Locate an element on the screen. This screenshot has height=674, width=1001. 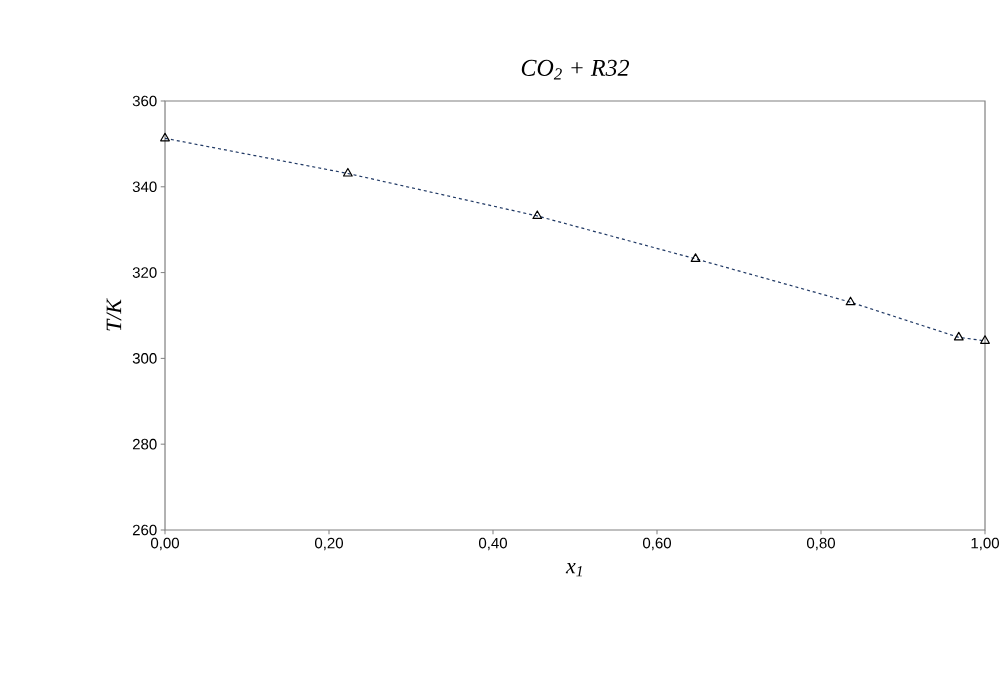
y-tick-label: 360 is located at coordinates (144, 101).